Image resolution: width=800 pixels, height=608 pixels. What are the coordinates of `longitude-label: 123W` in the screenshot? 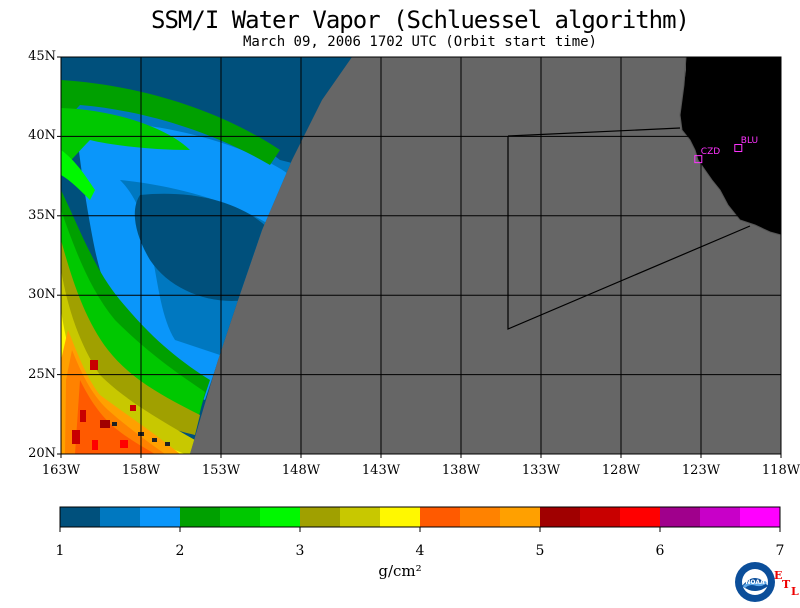 It's located at (701, 470).